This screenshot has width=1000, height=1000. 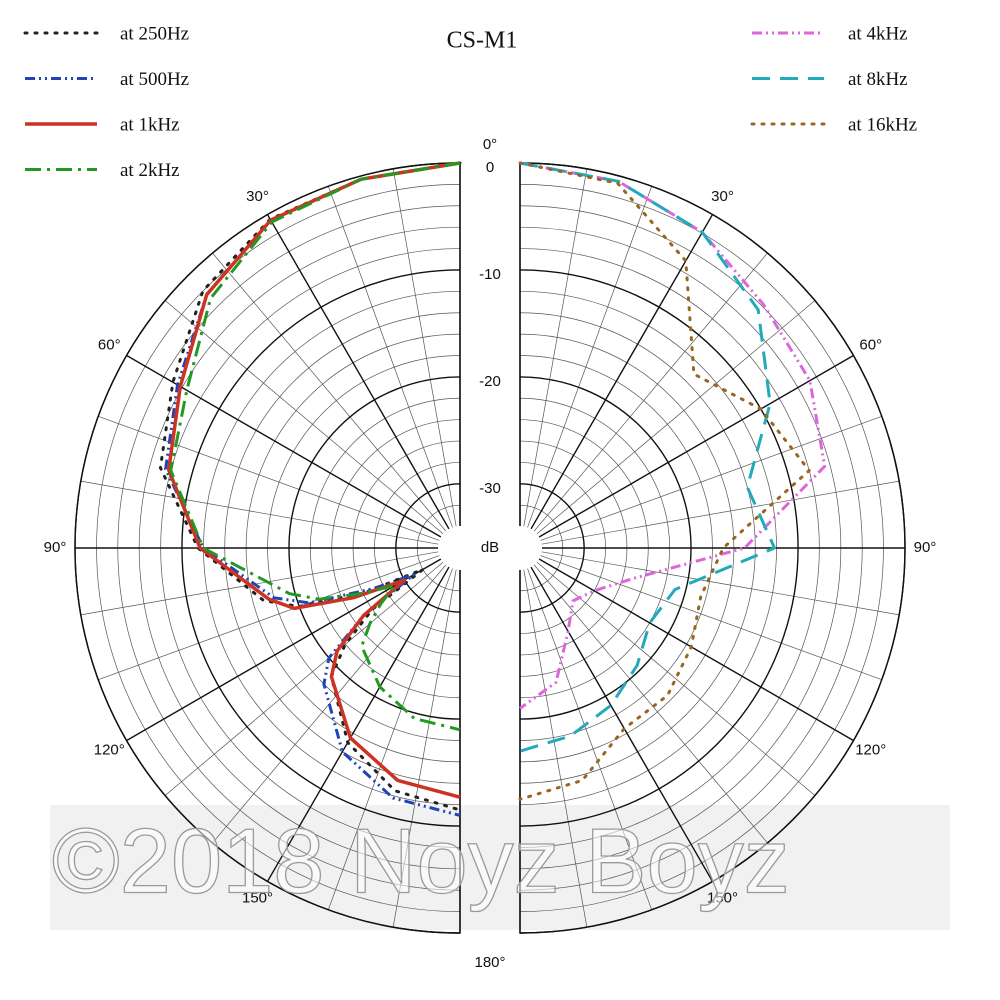 What do you see at coordinates (489, 962) in the screenshot?
I see `theta-tick-label: 180°` at bounding box center [489, 962].